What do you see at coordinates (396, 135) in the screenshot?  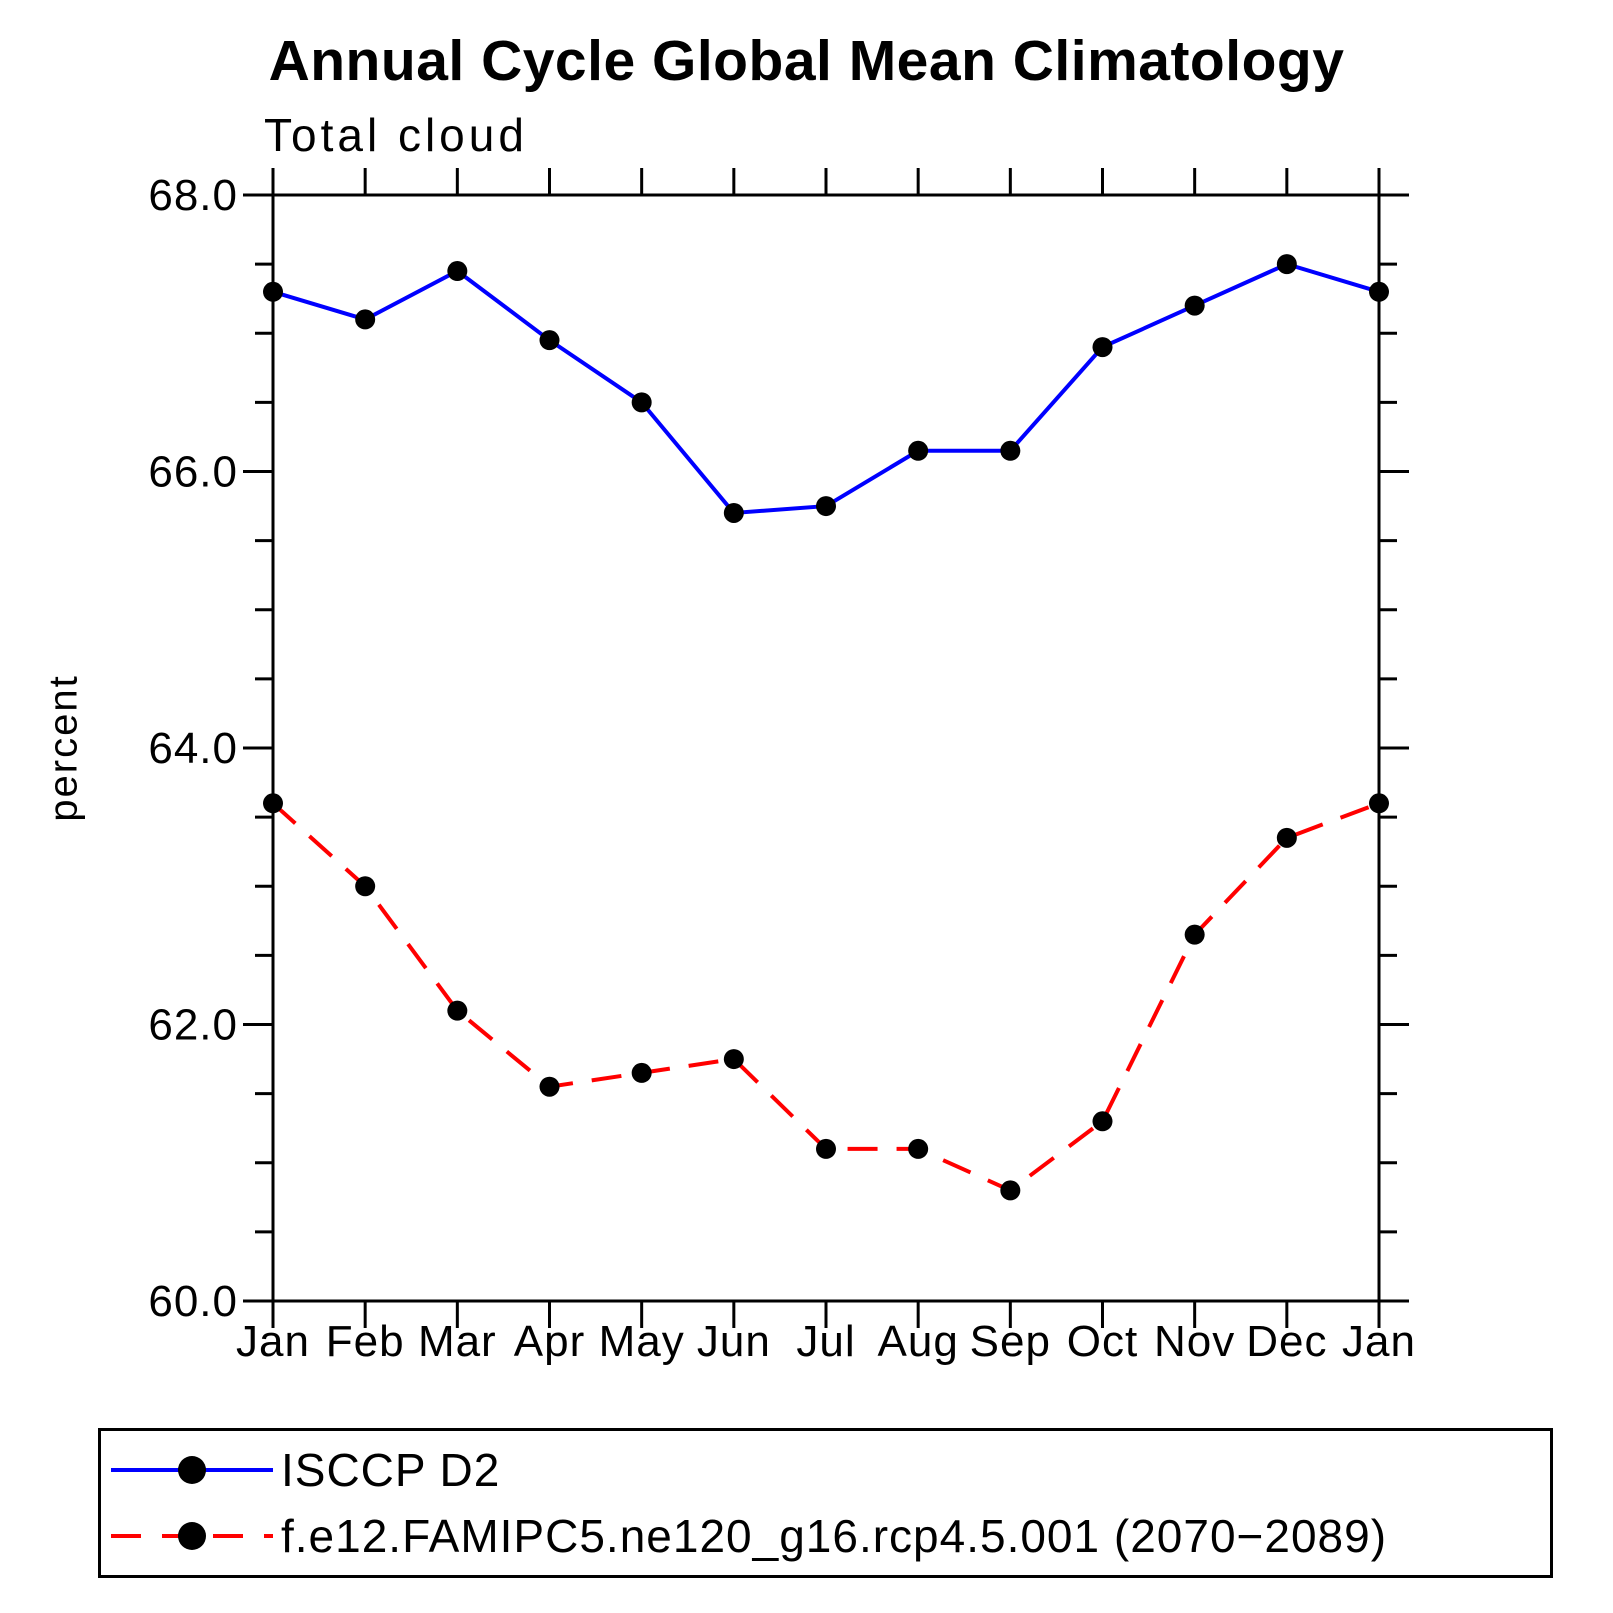 I see `chart-subtitle: Total cloud` at bounding box center [396, 135].